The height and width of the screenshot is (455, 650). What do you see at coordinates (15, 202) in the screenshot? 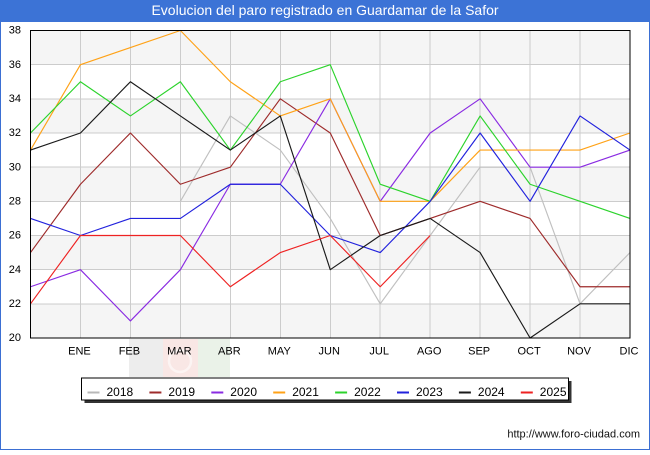
I see `svg-text: 28` at bounding box center [15, 202].